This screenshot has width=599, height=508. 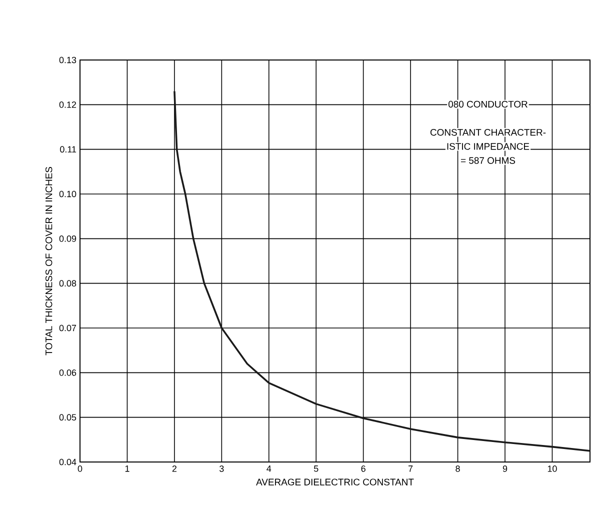 I want to click on x-tick-label: 3, so click(x=222, y=469).